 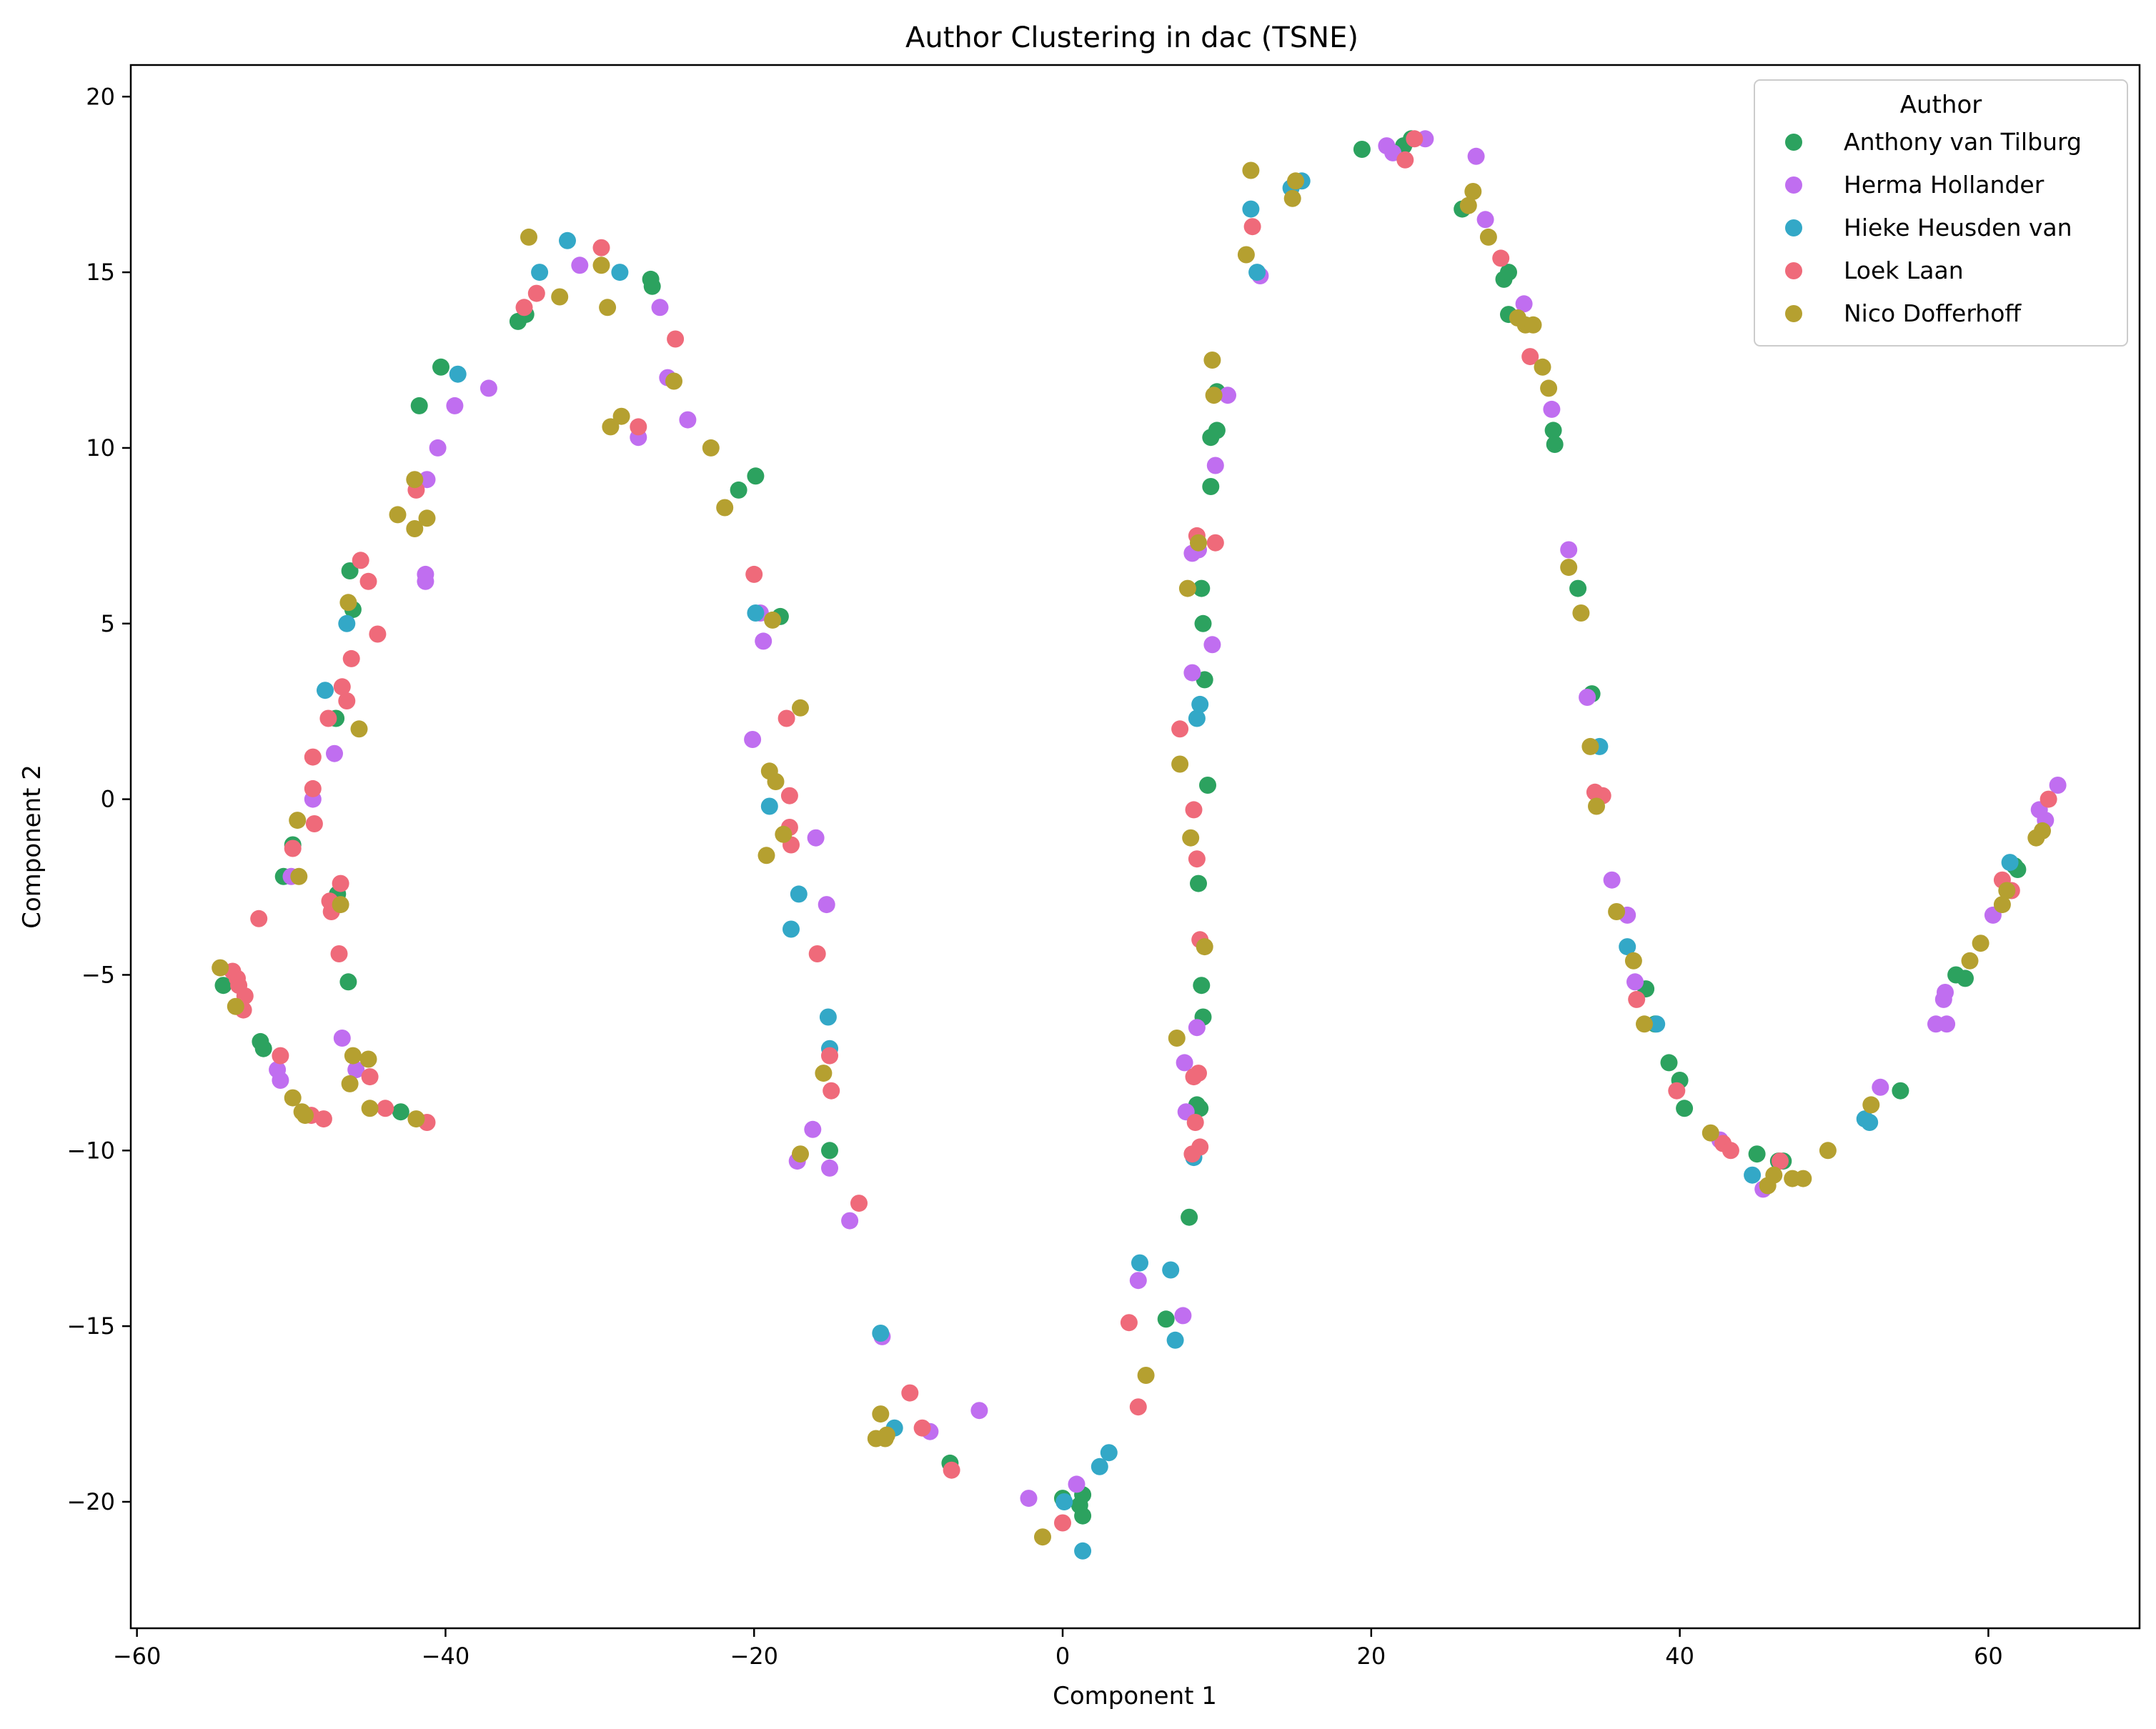 I want to click on y-tick-label: −10, so click(x=90, y=1150).